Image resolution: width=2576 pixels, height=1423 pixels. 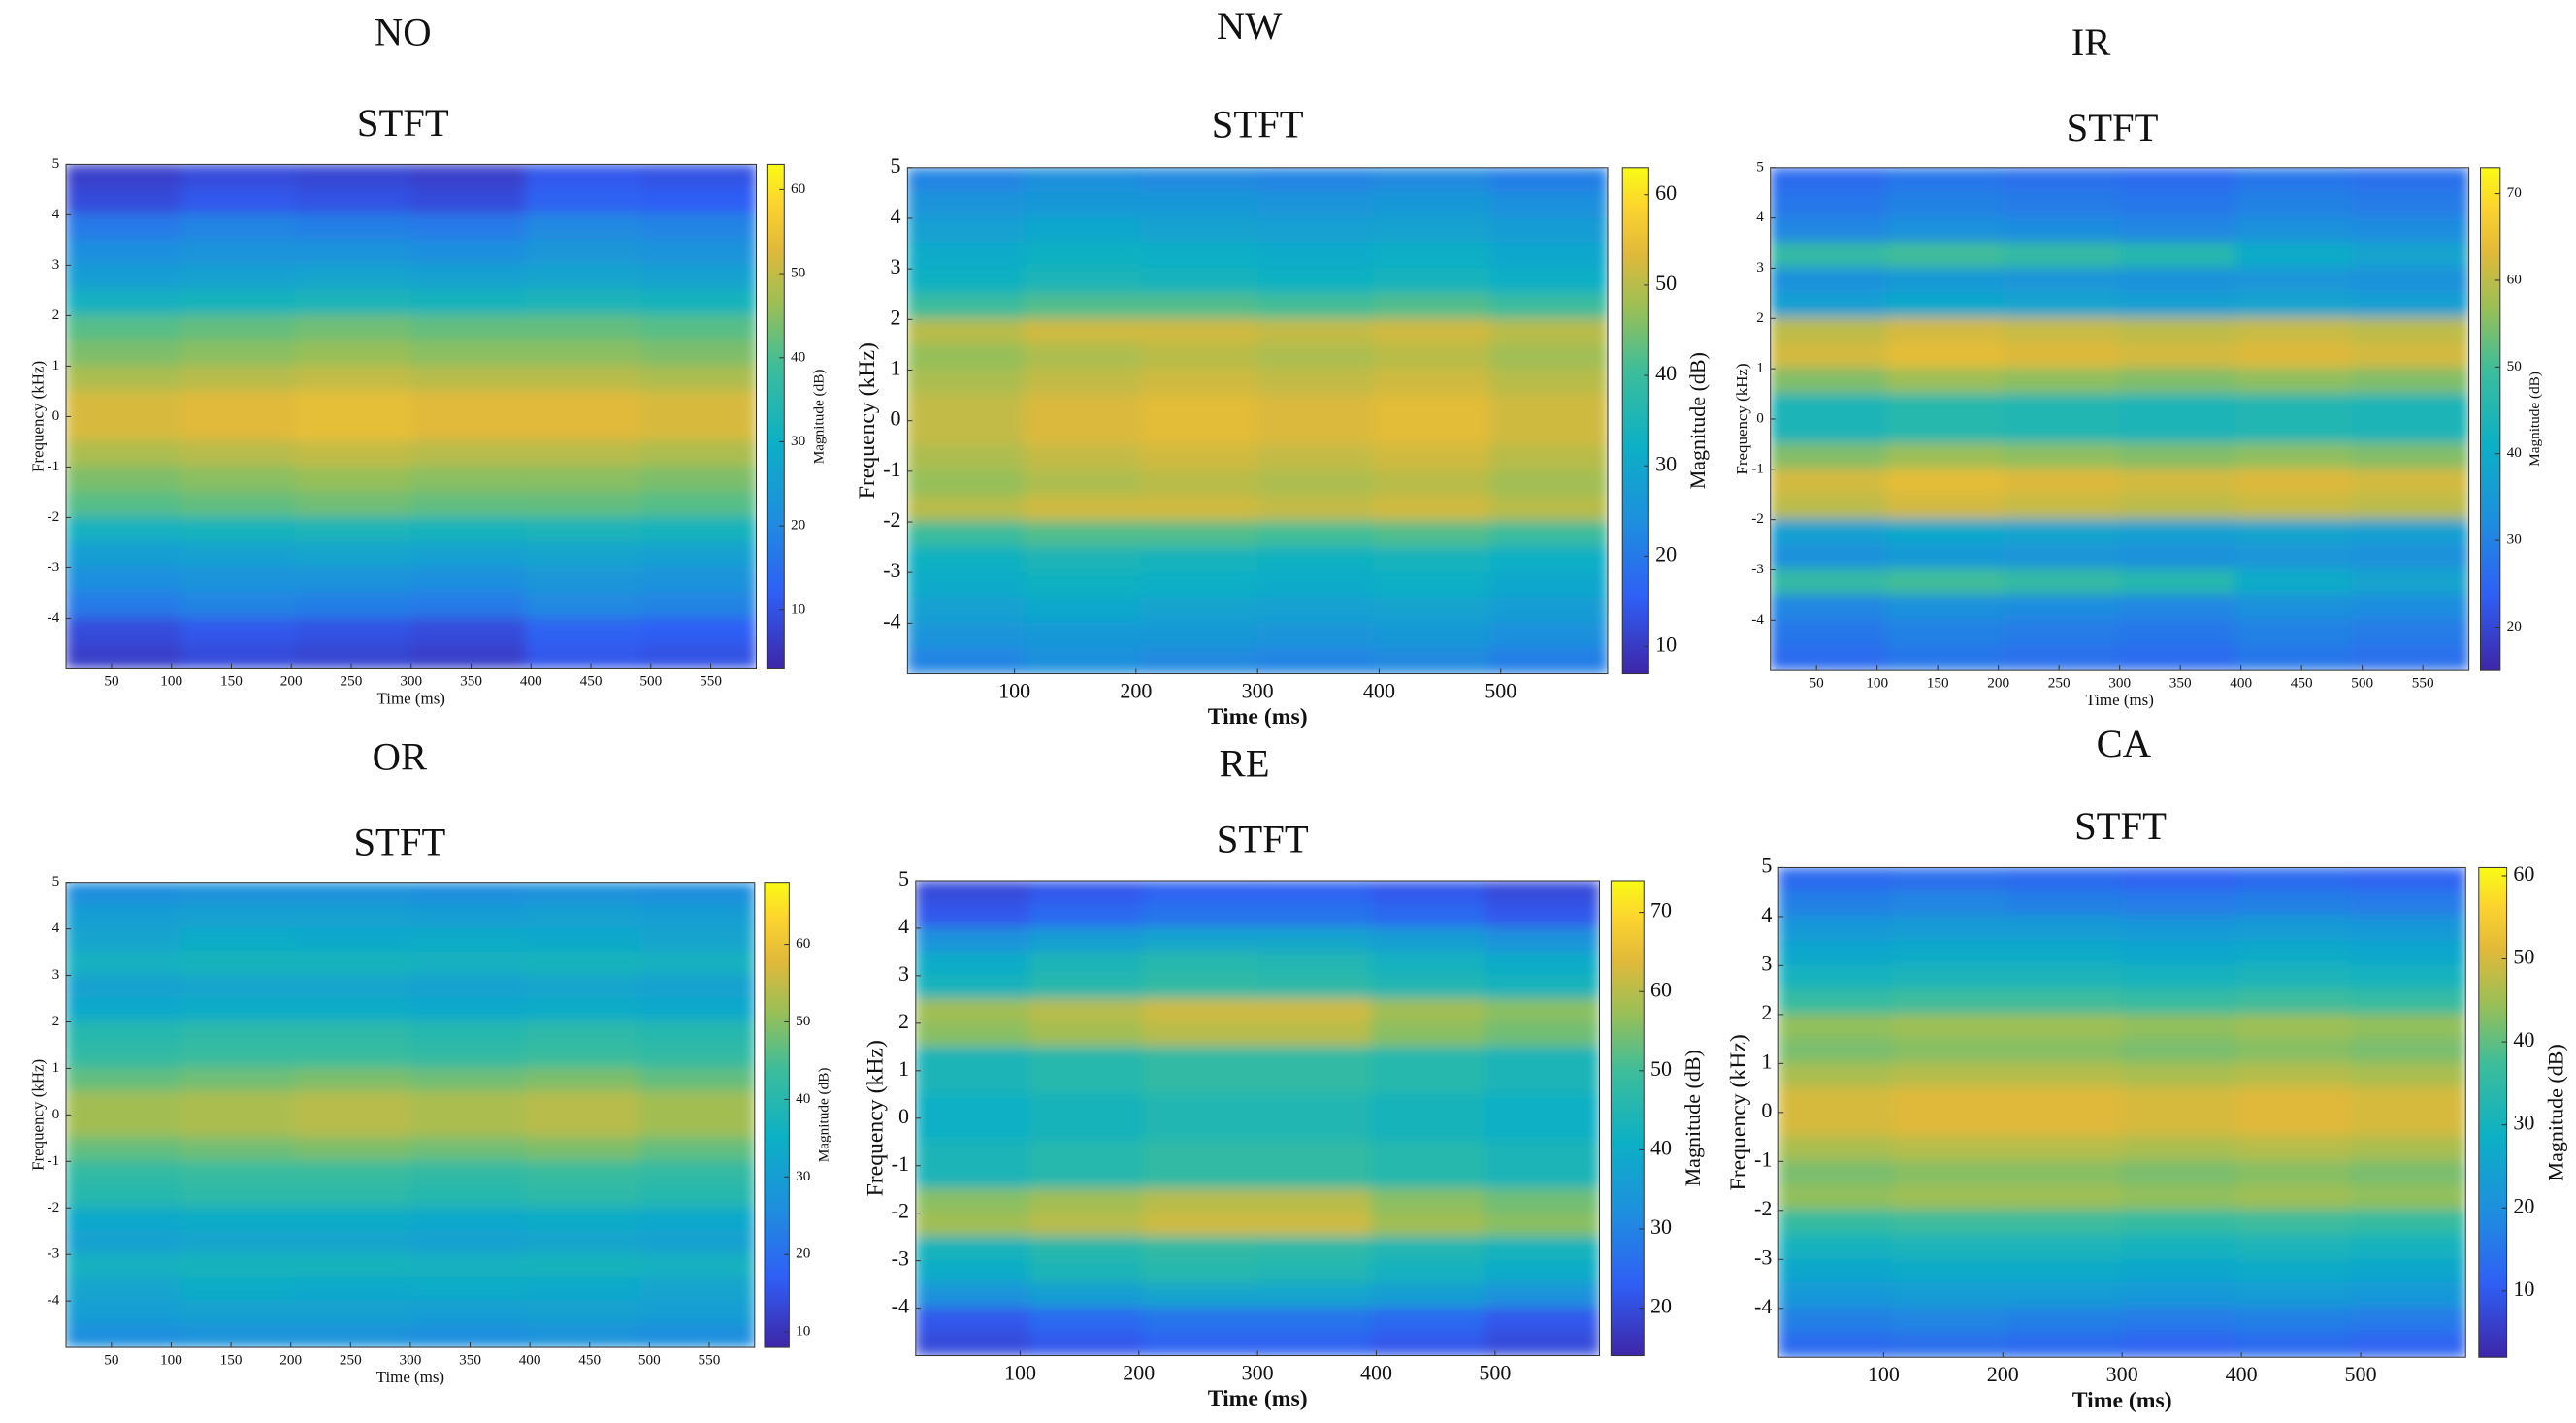 What do you see at coordinates (112, 681) in the screenshot?
I see `x-tick-label: 50` at bounding box center [112, 681].